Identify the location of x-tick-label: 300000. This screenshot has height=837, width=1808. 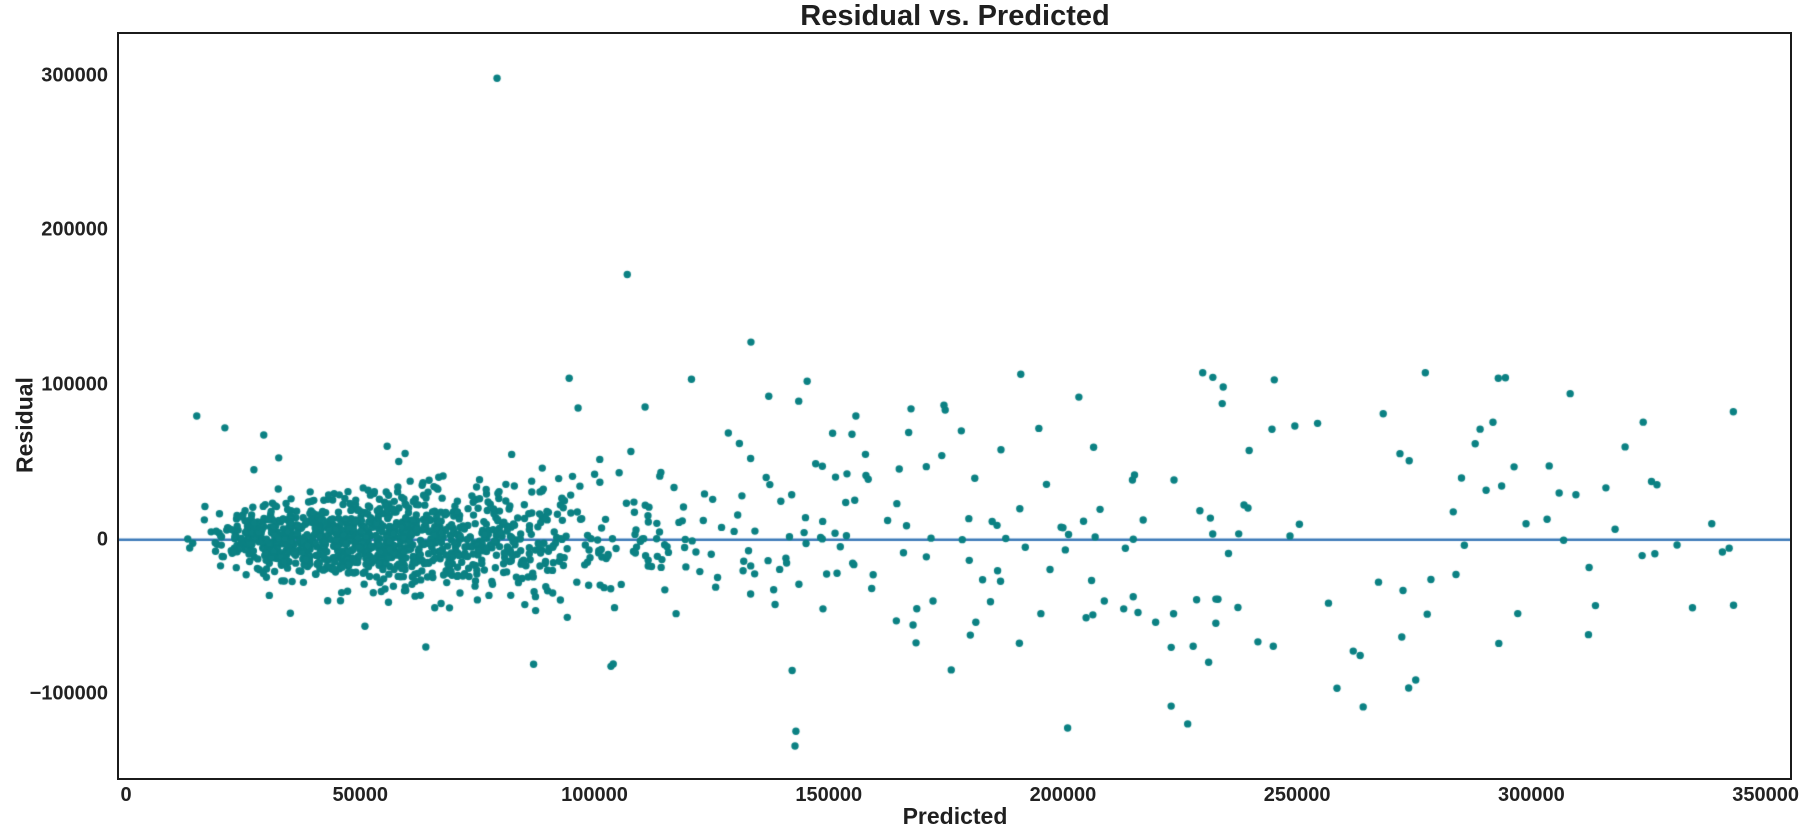
(1531, 795).